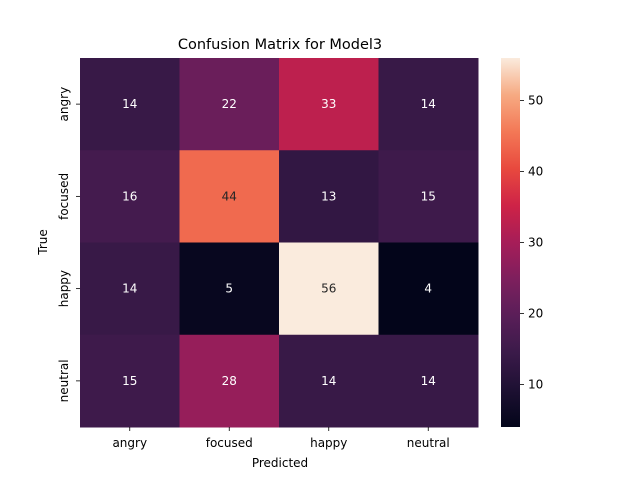  What do you see at coordinates (229, 443) in the screenshot?
I see `x-tick-label: focused` at bounding box center [229, 443].